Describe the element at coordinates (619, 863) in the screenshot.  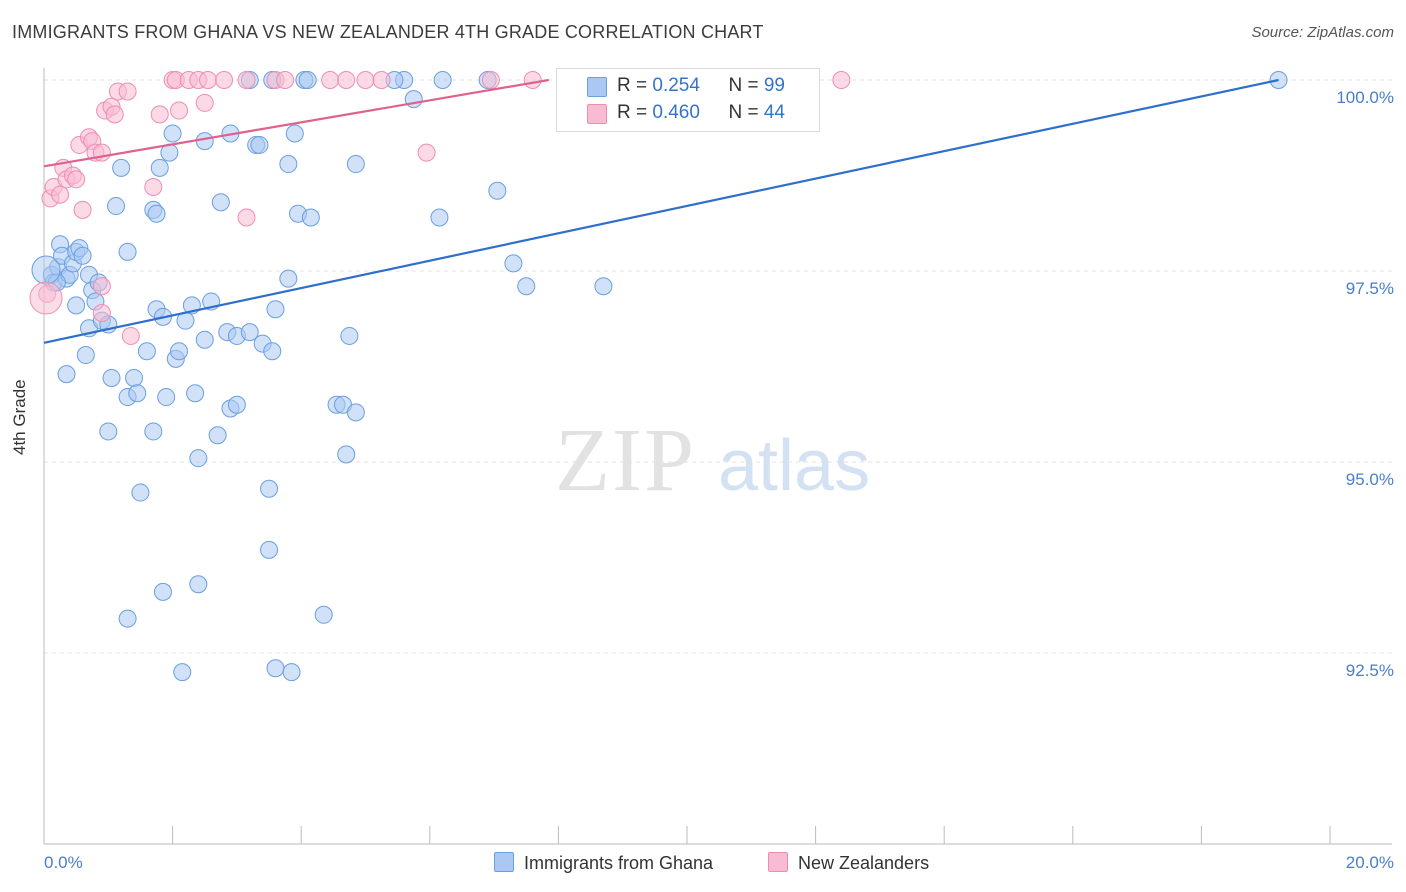
I see `legend-label-ghana: Immigrants from Ghana` at that location.